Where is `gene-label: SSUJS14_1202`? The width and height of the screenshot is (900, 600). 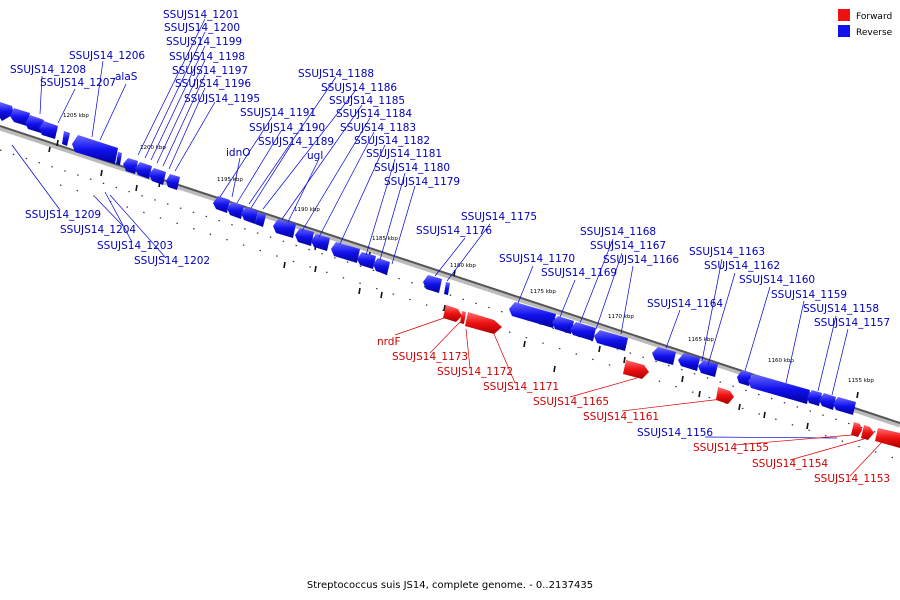 gene-label: SSUJS14_1202 is located at coordinates (172, 261).